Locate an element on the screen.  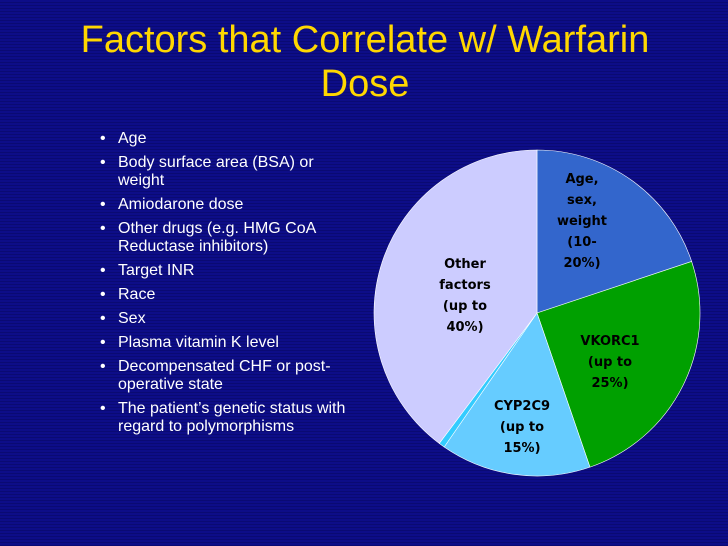
bullet-item-age: Age is located at coordinates (230, 139).